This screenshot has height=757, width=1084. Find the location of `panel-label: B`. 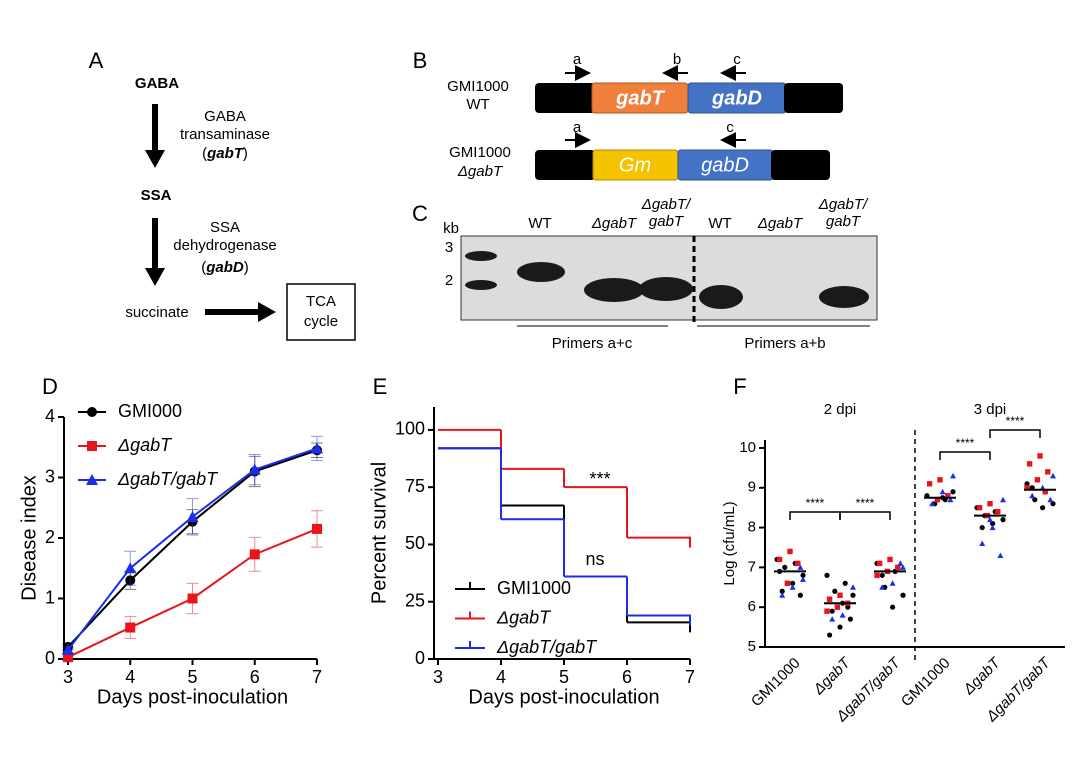

panel-label: B is located at coordinates (420, 60).